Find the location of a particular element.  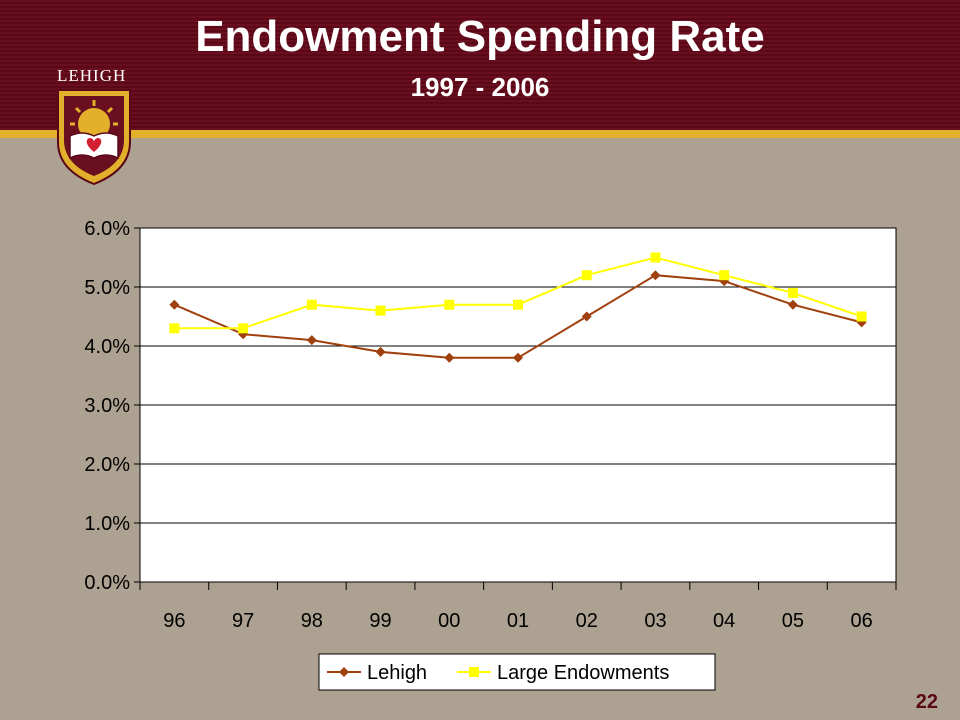

x-tick-label: 97 is located at coordinates (243, 621).